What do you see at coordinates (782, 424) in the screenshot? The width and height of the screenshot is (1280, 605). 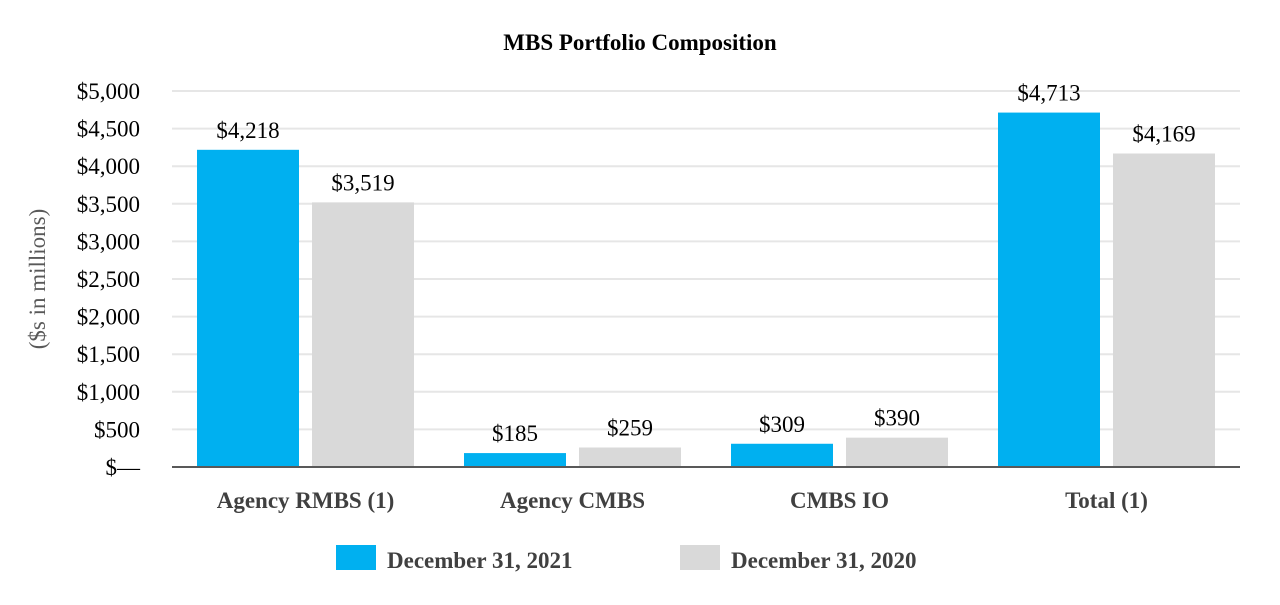 I see `data-label: $309` at bounding box center [782, 424].